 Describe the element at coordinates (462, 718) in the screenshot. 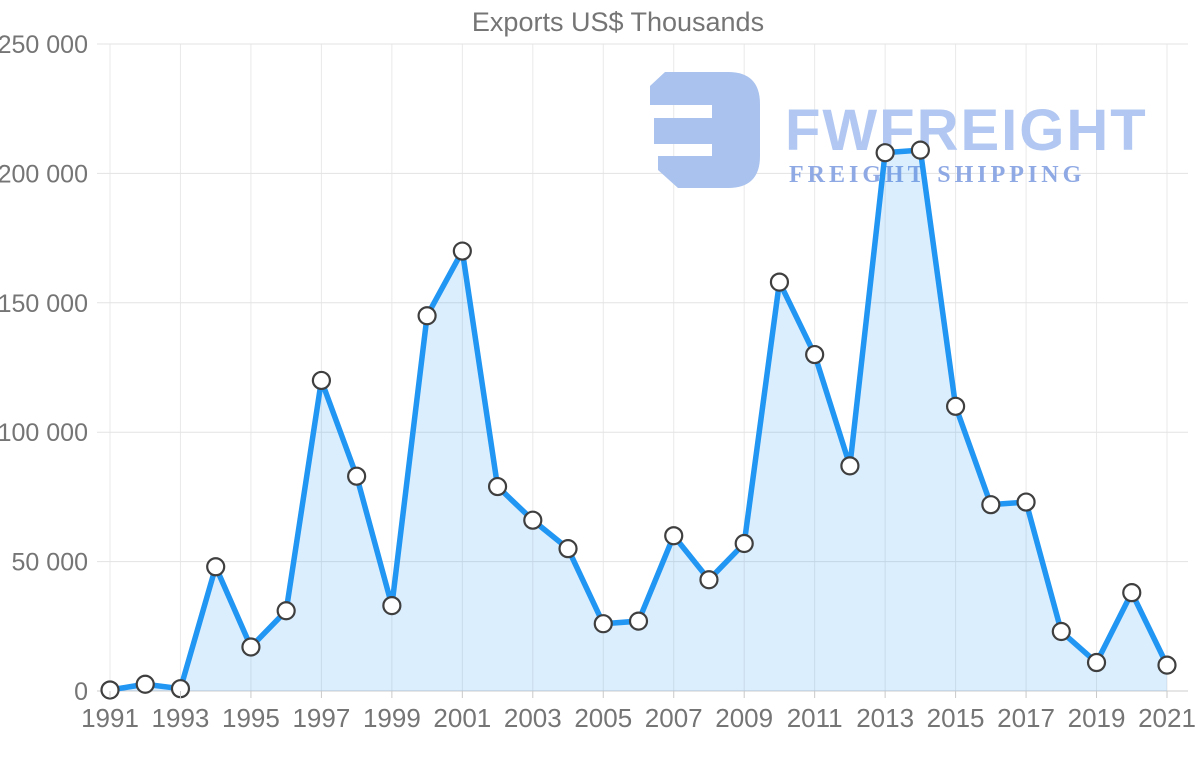

I see `x-tick-label: 2001` at that location.